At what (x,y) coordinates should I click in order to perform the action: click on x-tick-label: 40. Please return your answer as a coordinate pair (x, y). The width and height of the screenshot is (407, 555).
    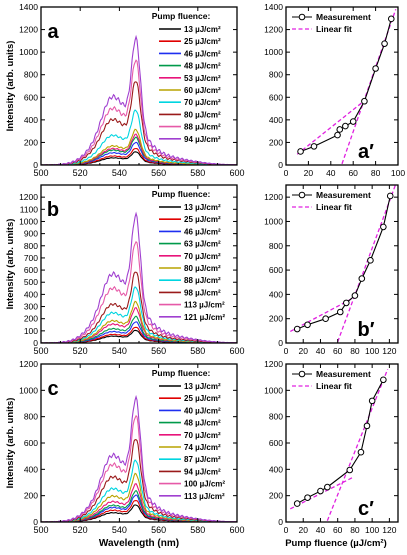
    Looking at the image, I should click on (331, 173).